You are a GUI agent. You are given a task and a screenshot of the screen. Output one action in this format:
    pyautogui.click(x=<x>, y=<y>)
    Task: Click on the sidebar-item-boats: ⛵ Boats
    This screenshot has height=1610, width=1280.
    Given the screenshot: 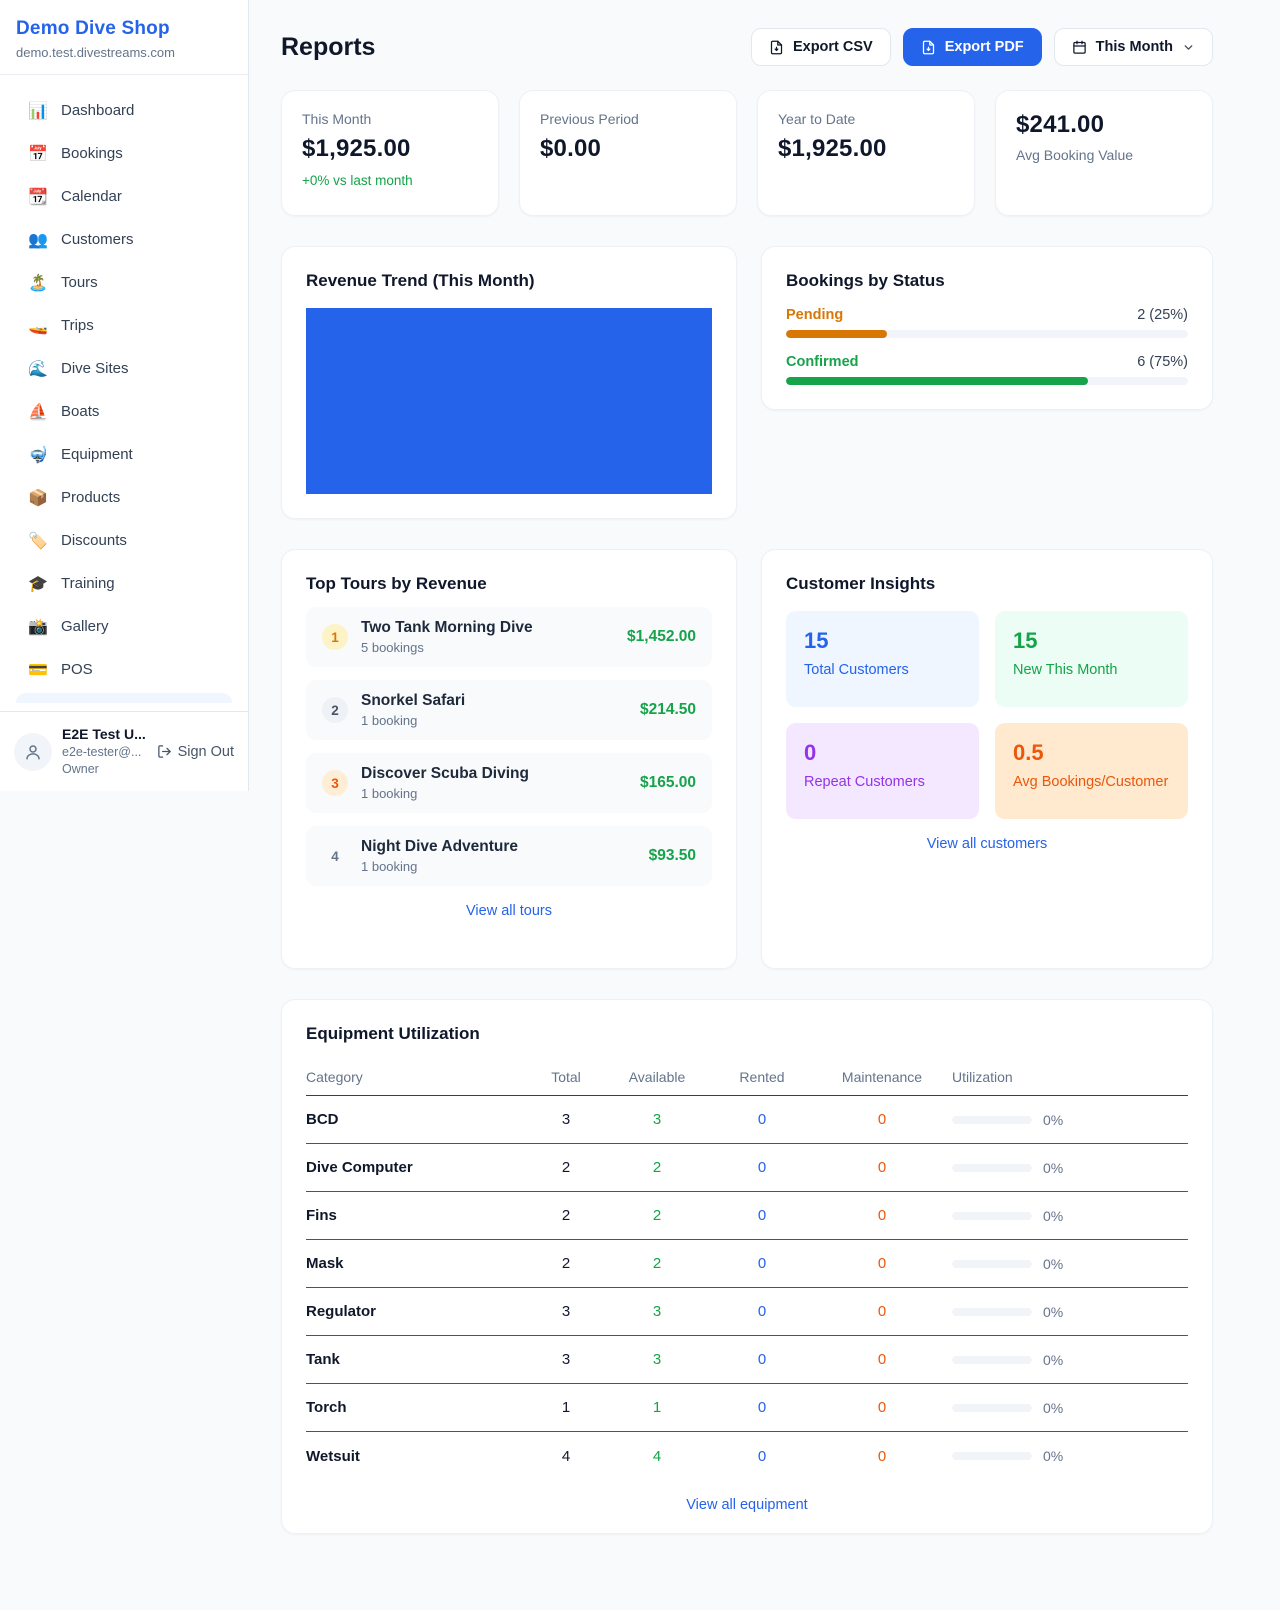 What is the action you would take?
    pyautogui.click(x=124, y=411)
    